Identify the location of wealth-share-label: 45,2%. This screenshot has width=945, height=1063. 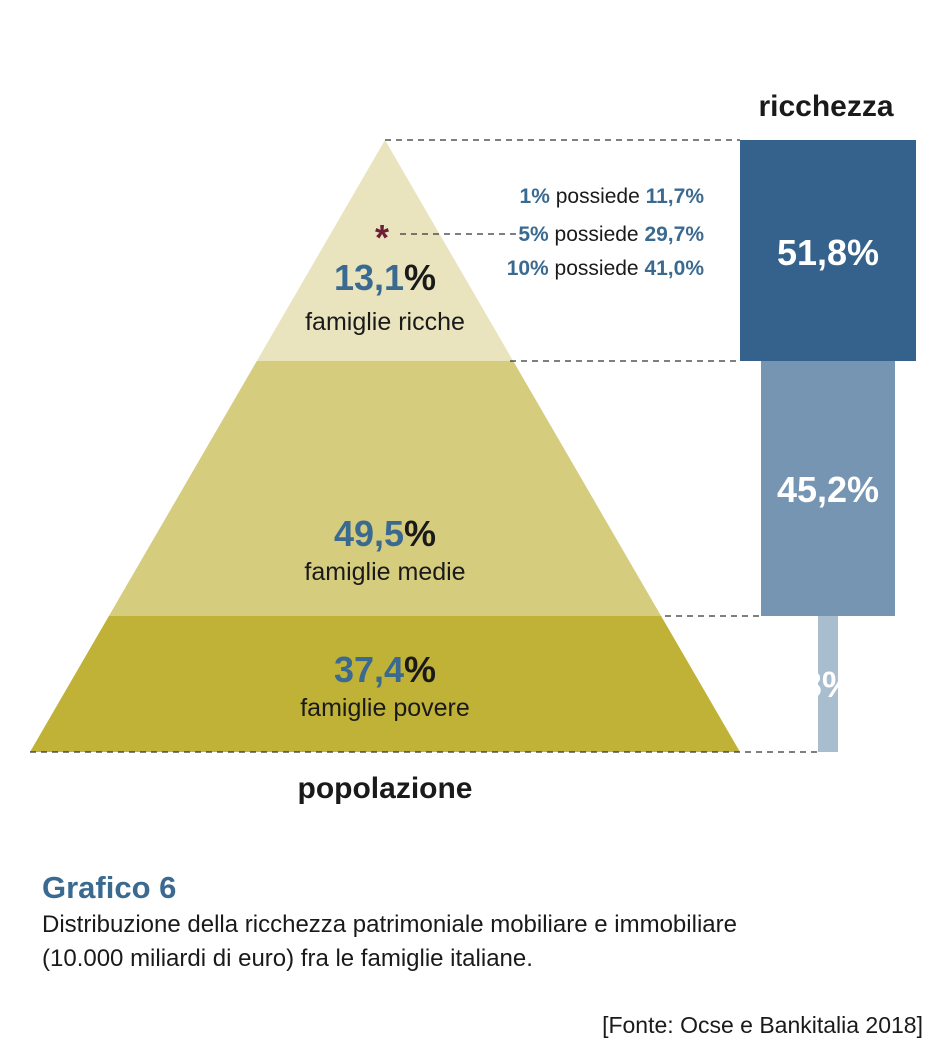
(828, 489).